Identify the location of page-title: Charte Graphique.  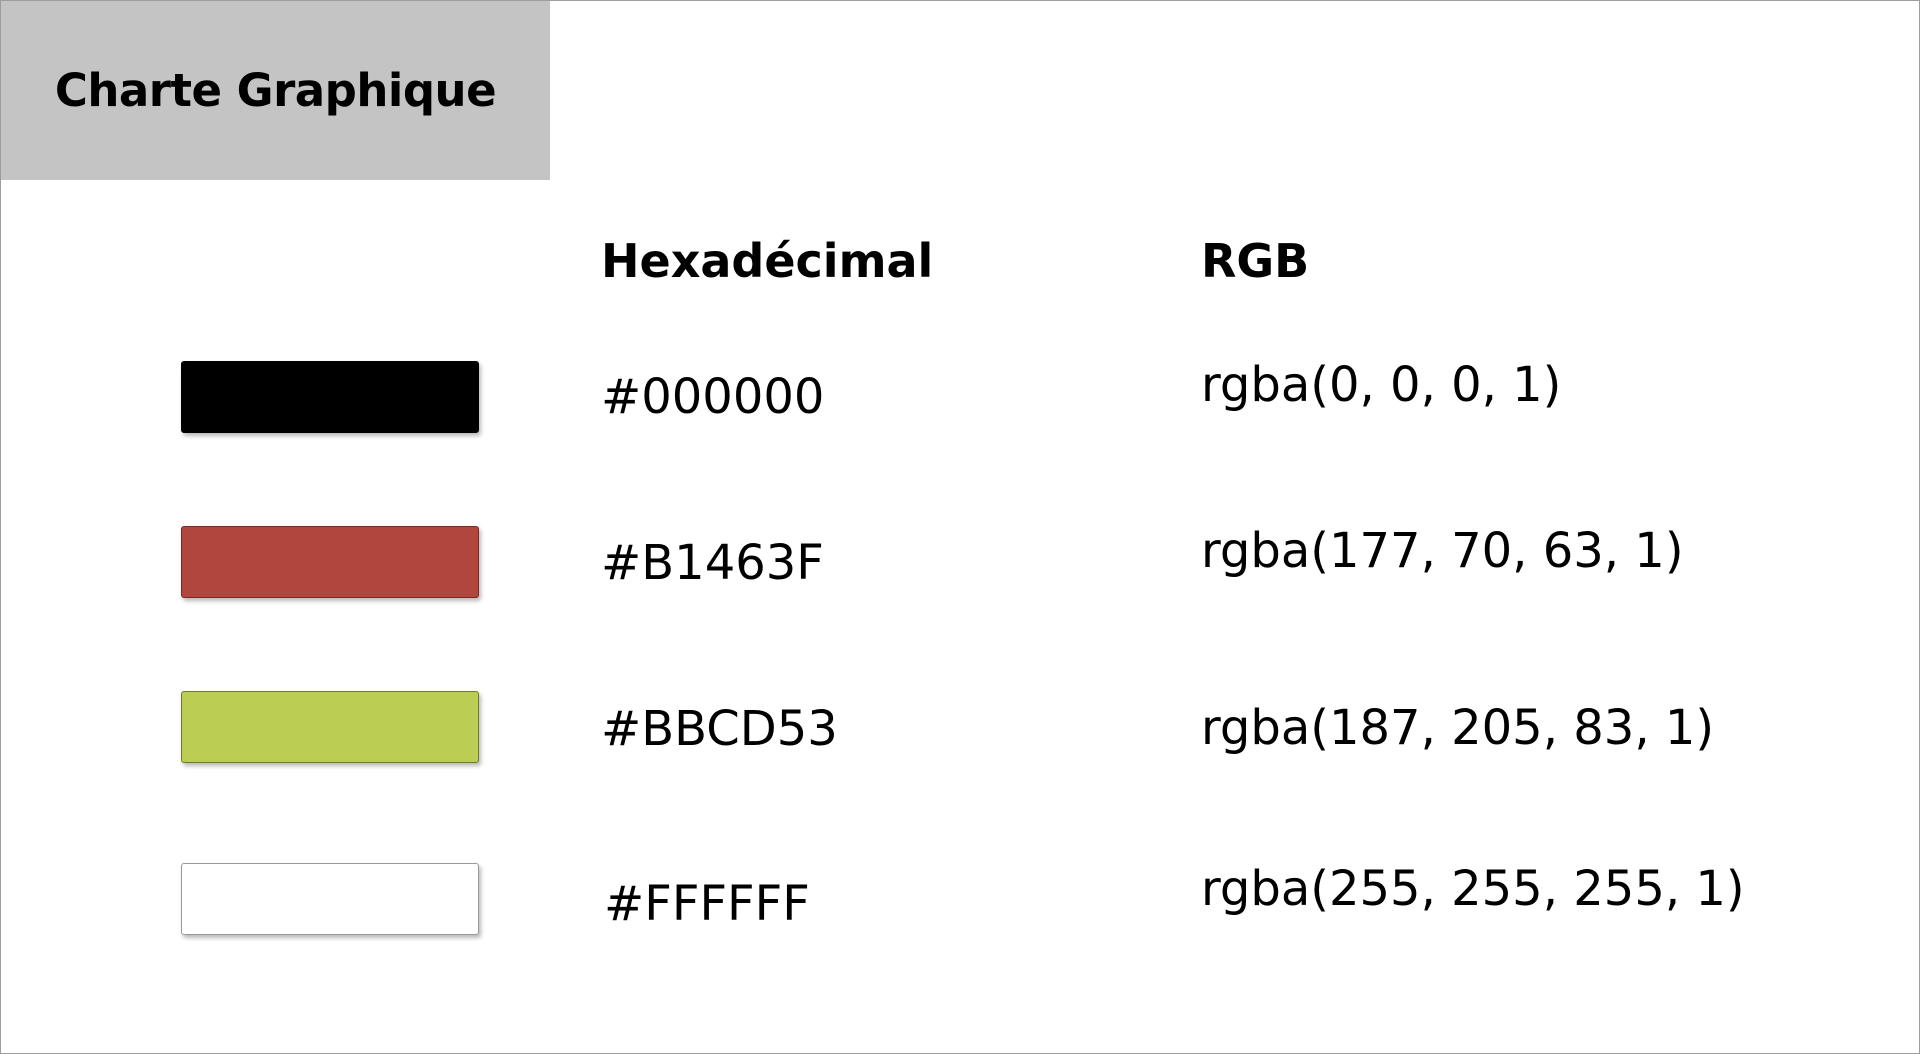
(275, 90).